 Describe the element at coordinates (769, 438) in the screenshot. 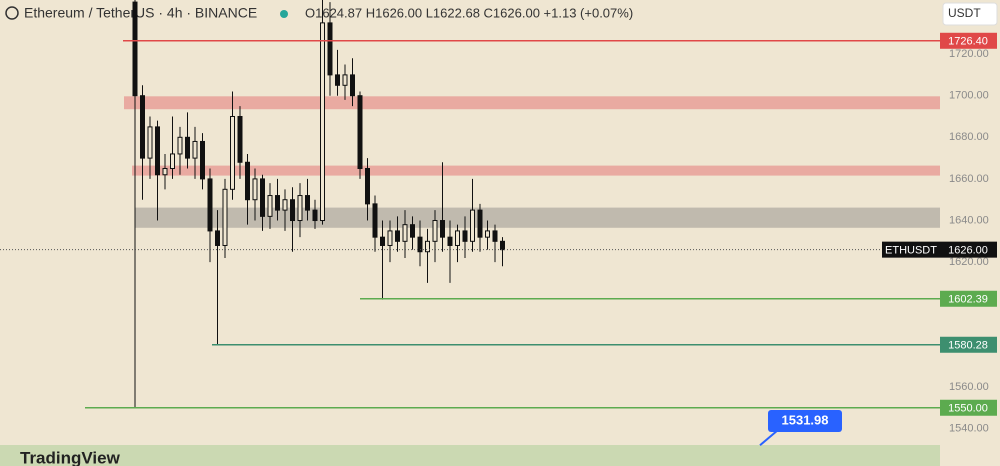

I see `callout-pointer` at that location.